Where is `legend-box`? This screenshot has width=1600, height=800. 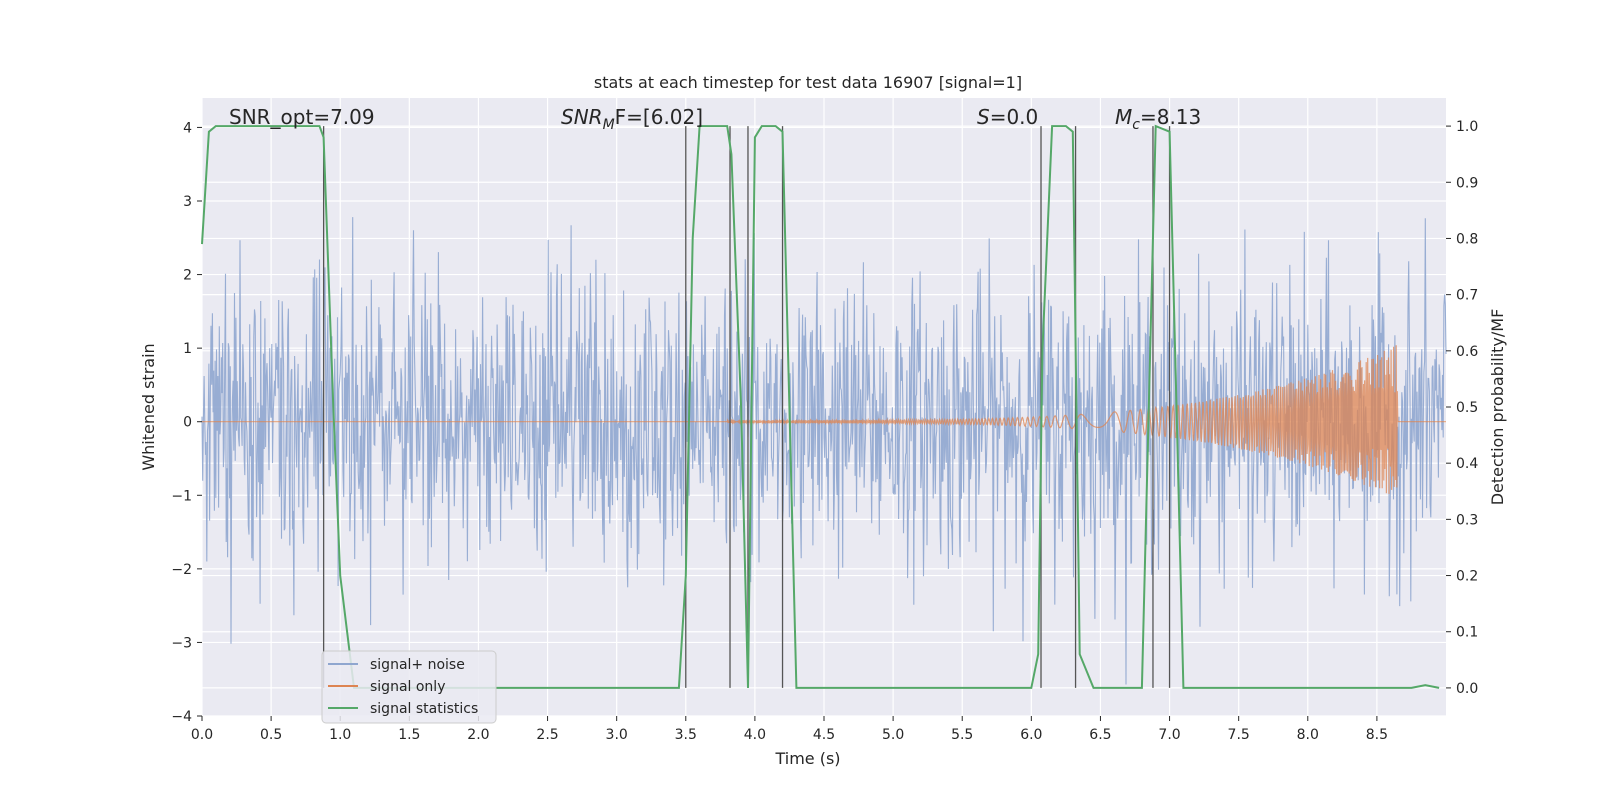 legend-box is located at coordinates (409, 687).